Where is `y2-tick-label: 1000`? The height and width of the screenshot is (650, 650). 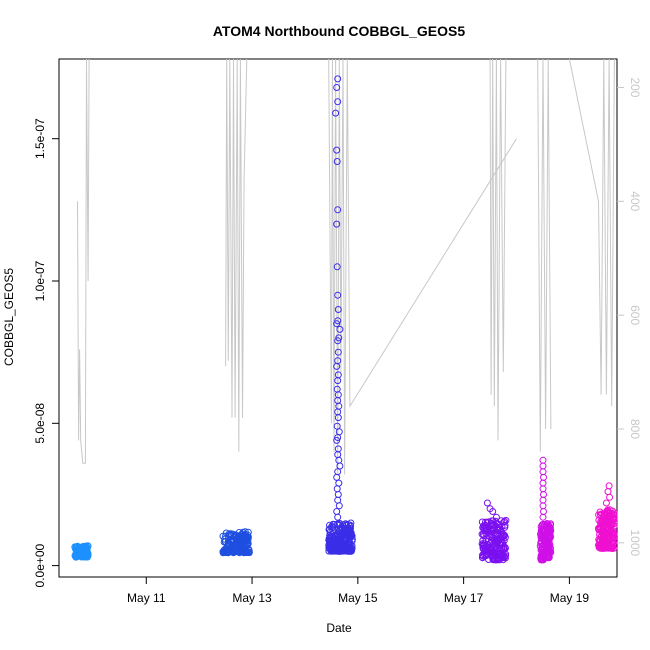 y2-tick-label: 1000 is located at coordinates (635, 542).